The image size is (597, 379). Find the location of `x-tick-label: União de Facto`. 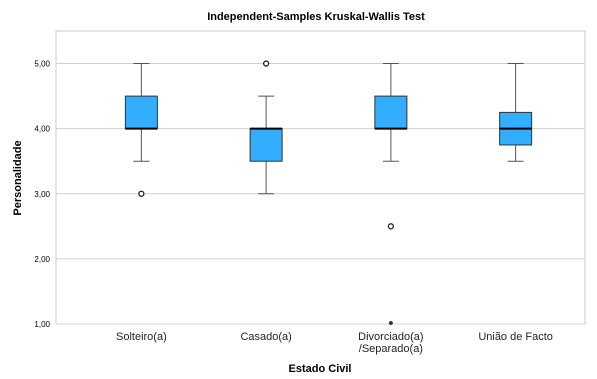

x-tick-label: União de Facto is located at coordinates (515, 337).